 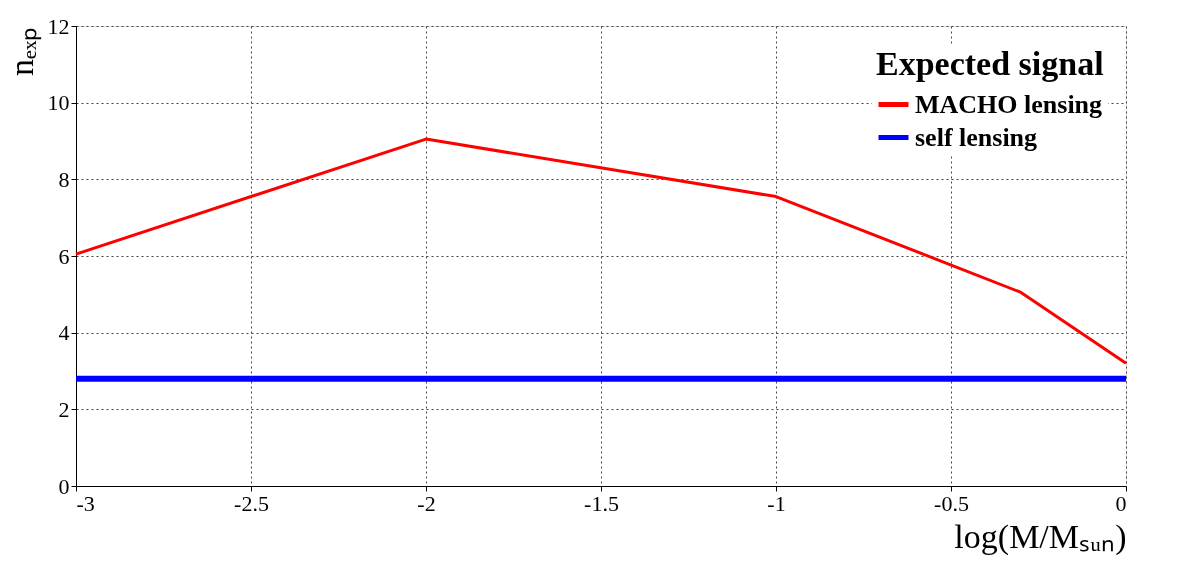 I want to click on x-tick-label: -1.5, so click(x=601, y=503).